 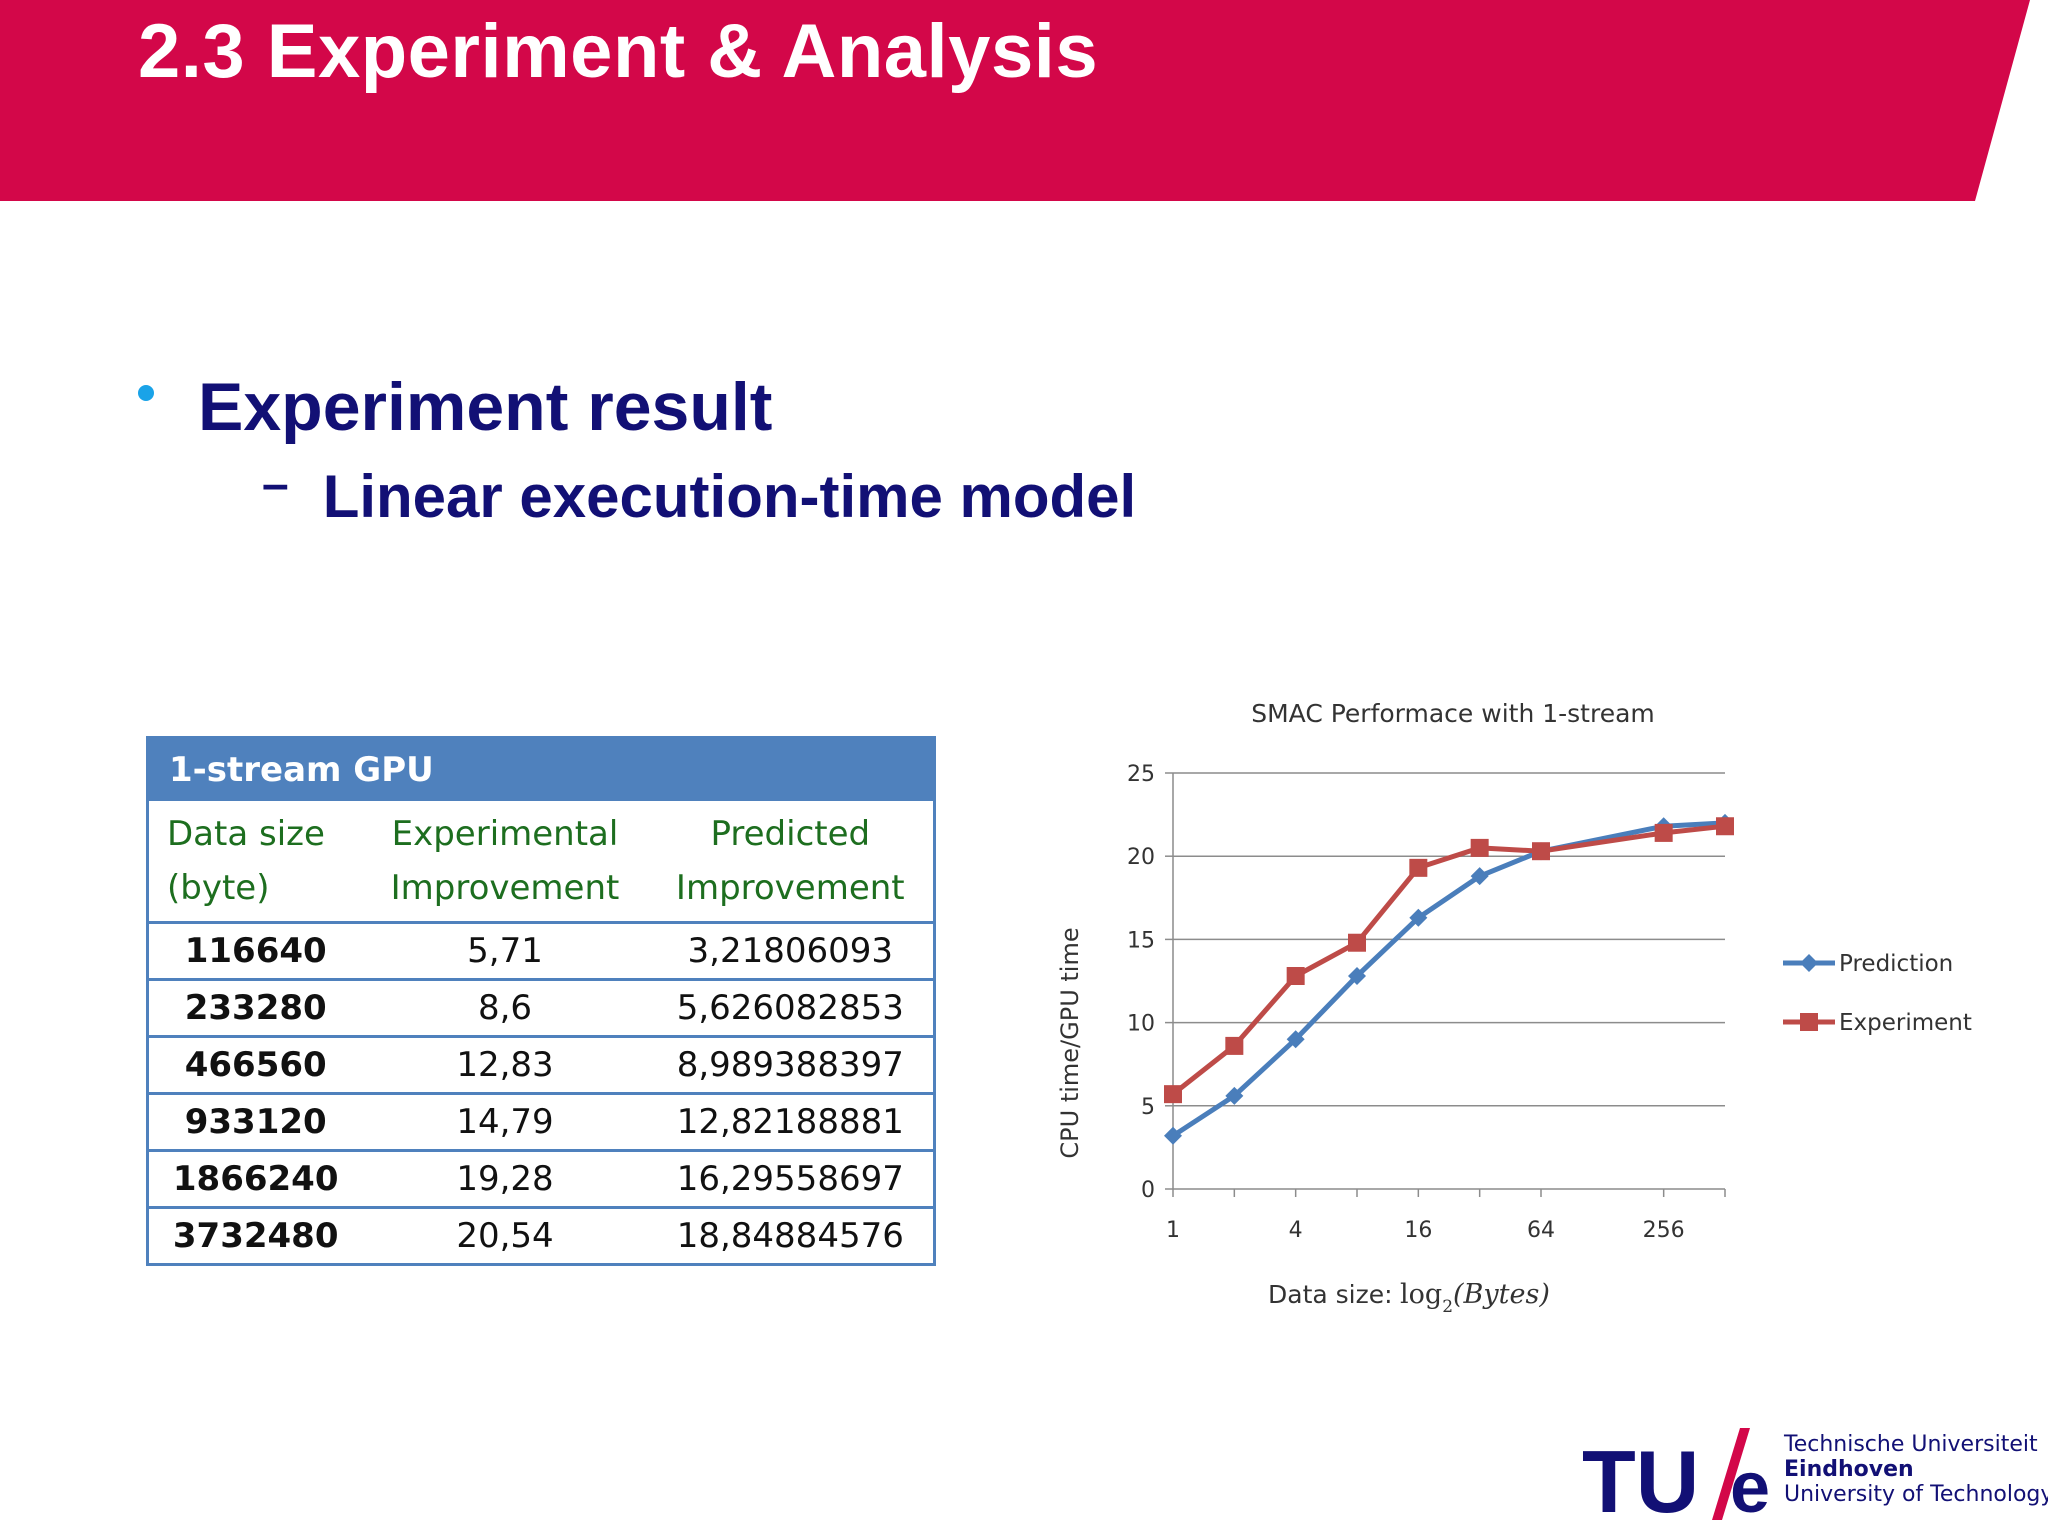 I want to click on chart-title: SMAC Performace with 1-stream, so click(x=1453, y=713).